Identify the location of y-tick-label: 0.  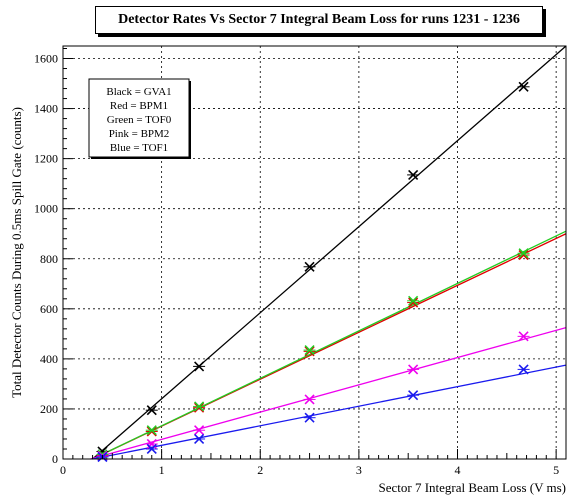
(55, 459).